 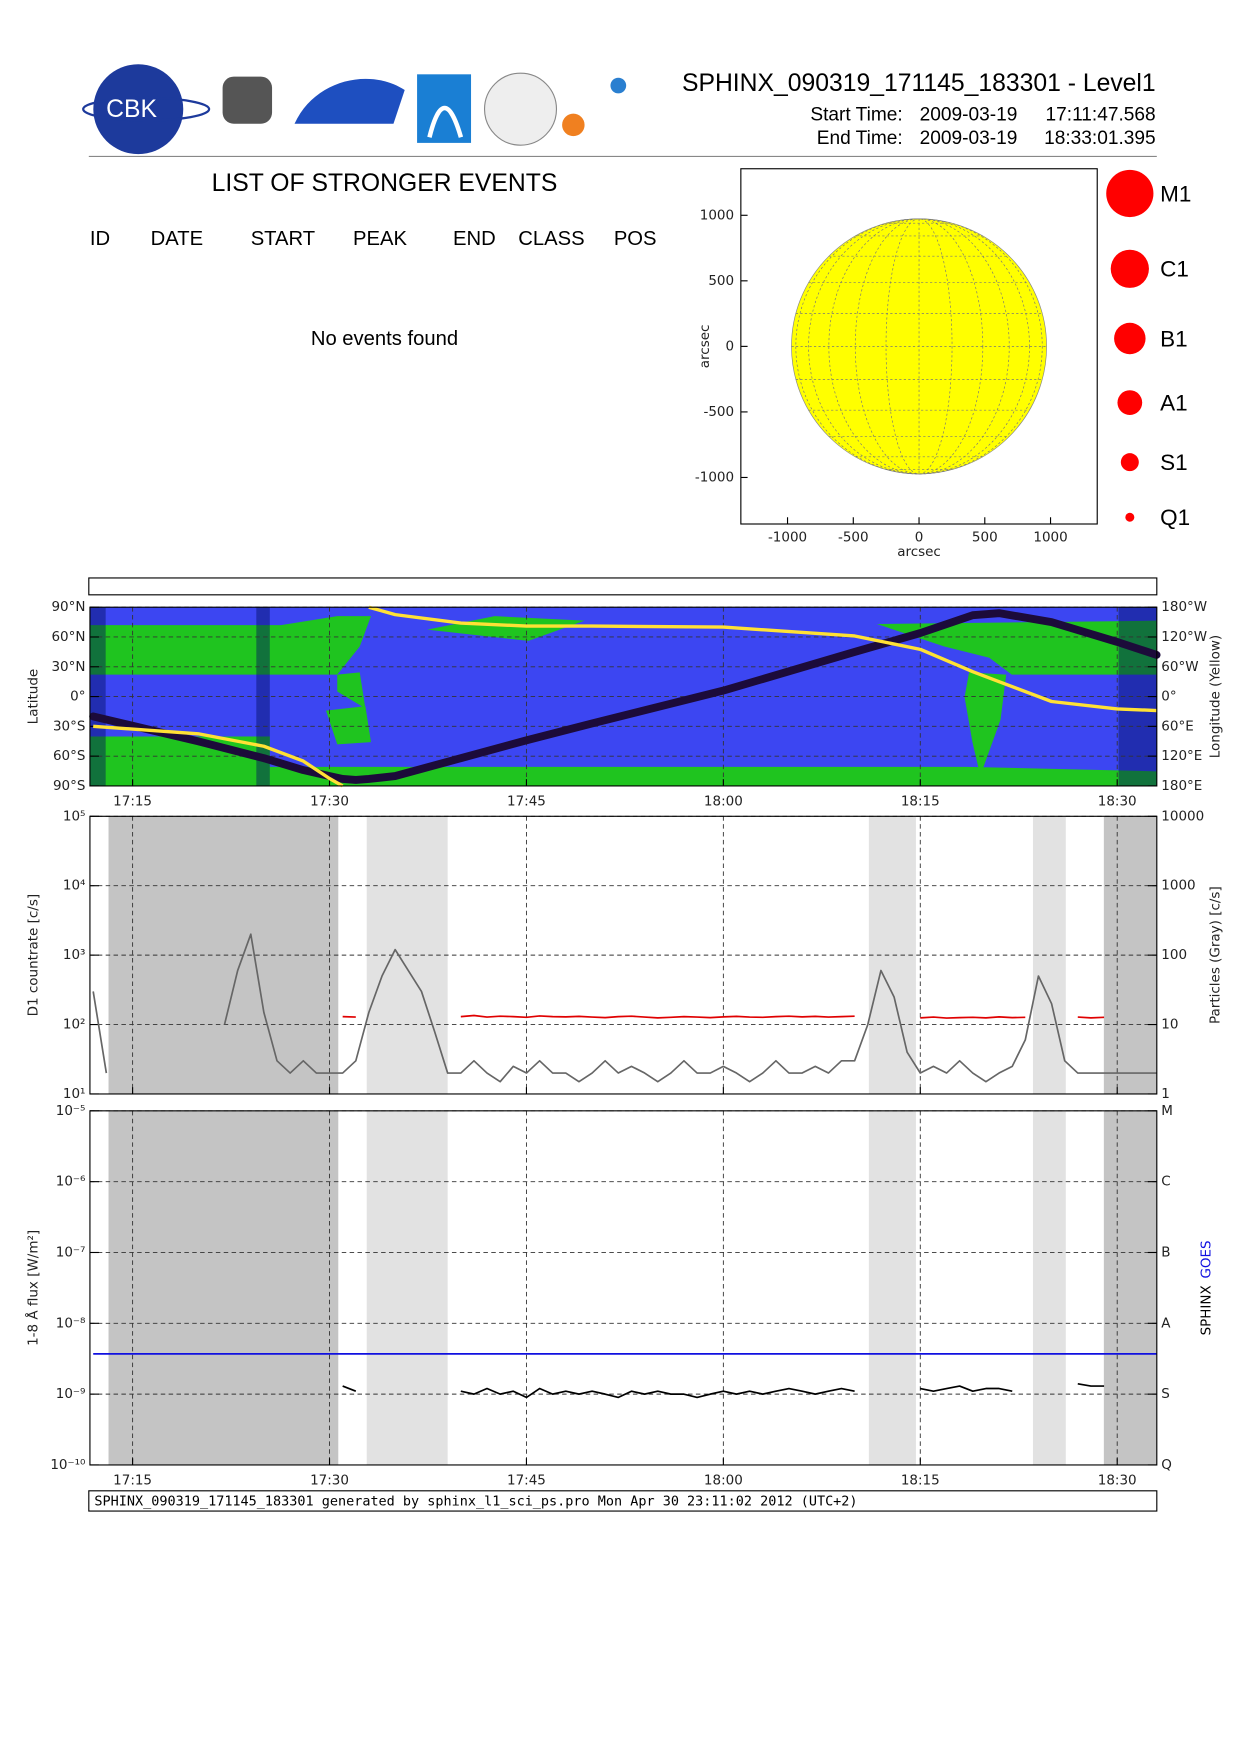 I want to click on y-tick-label: 10⁻⁷, so click(x=71, y=1252).